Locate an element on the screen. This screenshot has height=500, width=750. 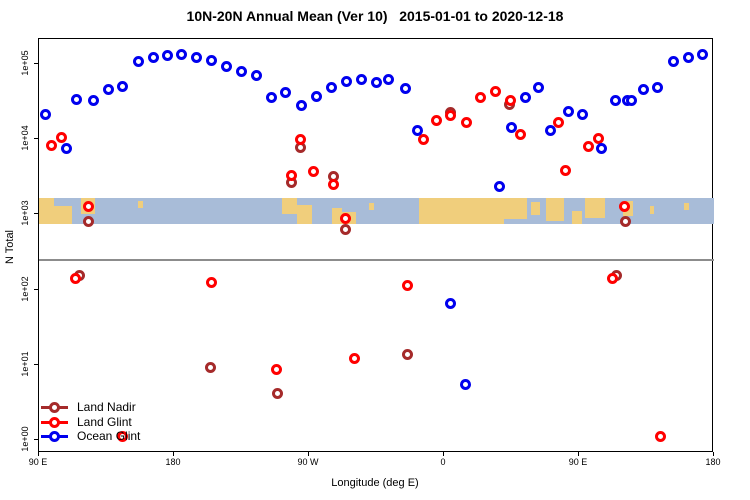
legend-marker-ocean-glint is located at coordinates (54, 436).